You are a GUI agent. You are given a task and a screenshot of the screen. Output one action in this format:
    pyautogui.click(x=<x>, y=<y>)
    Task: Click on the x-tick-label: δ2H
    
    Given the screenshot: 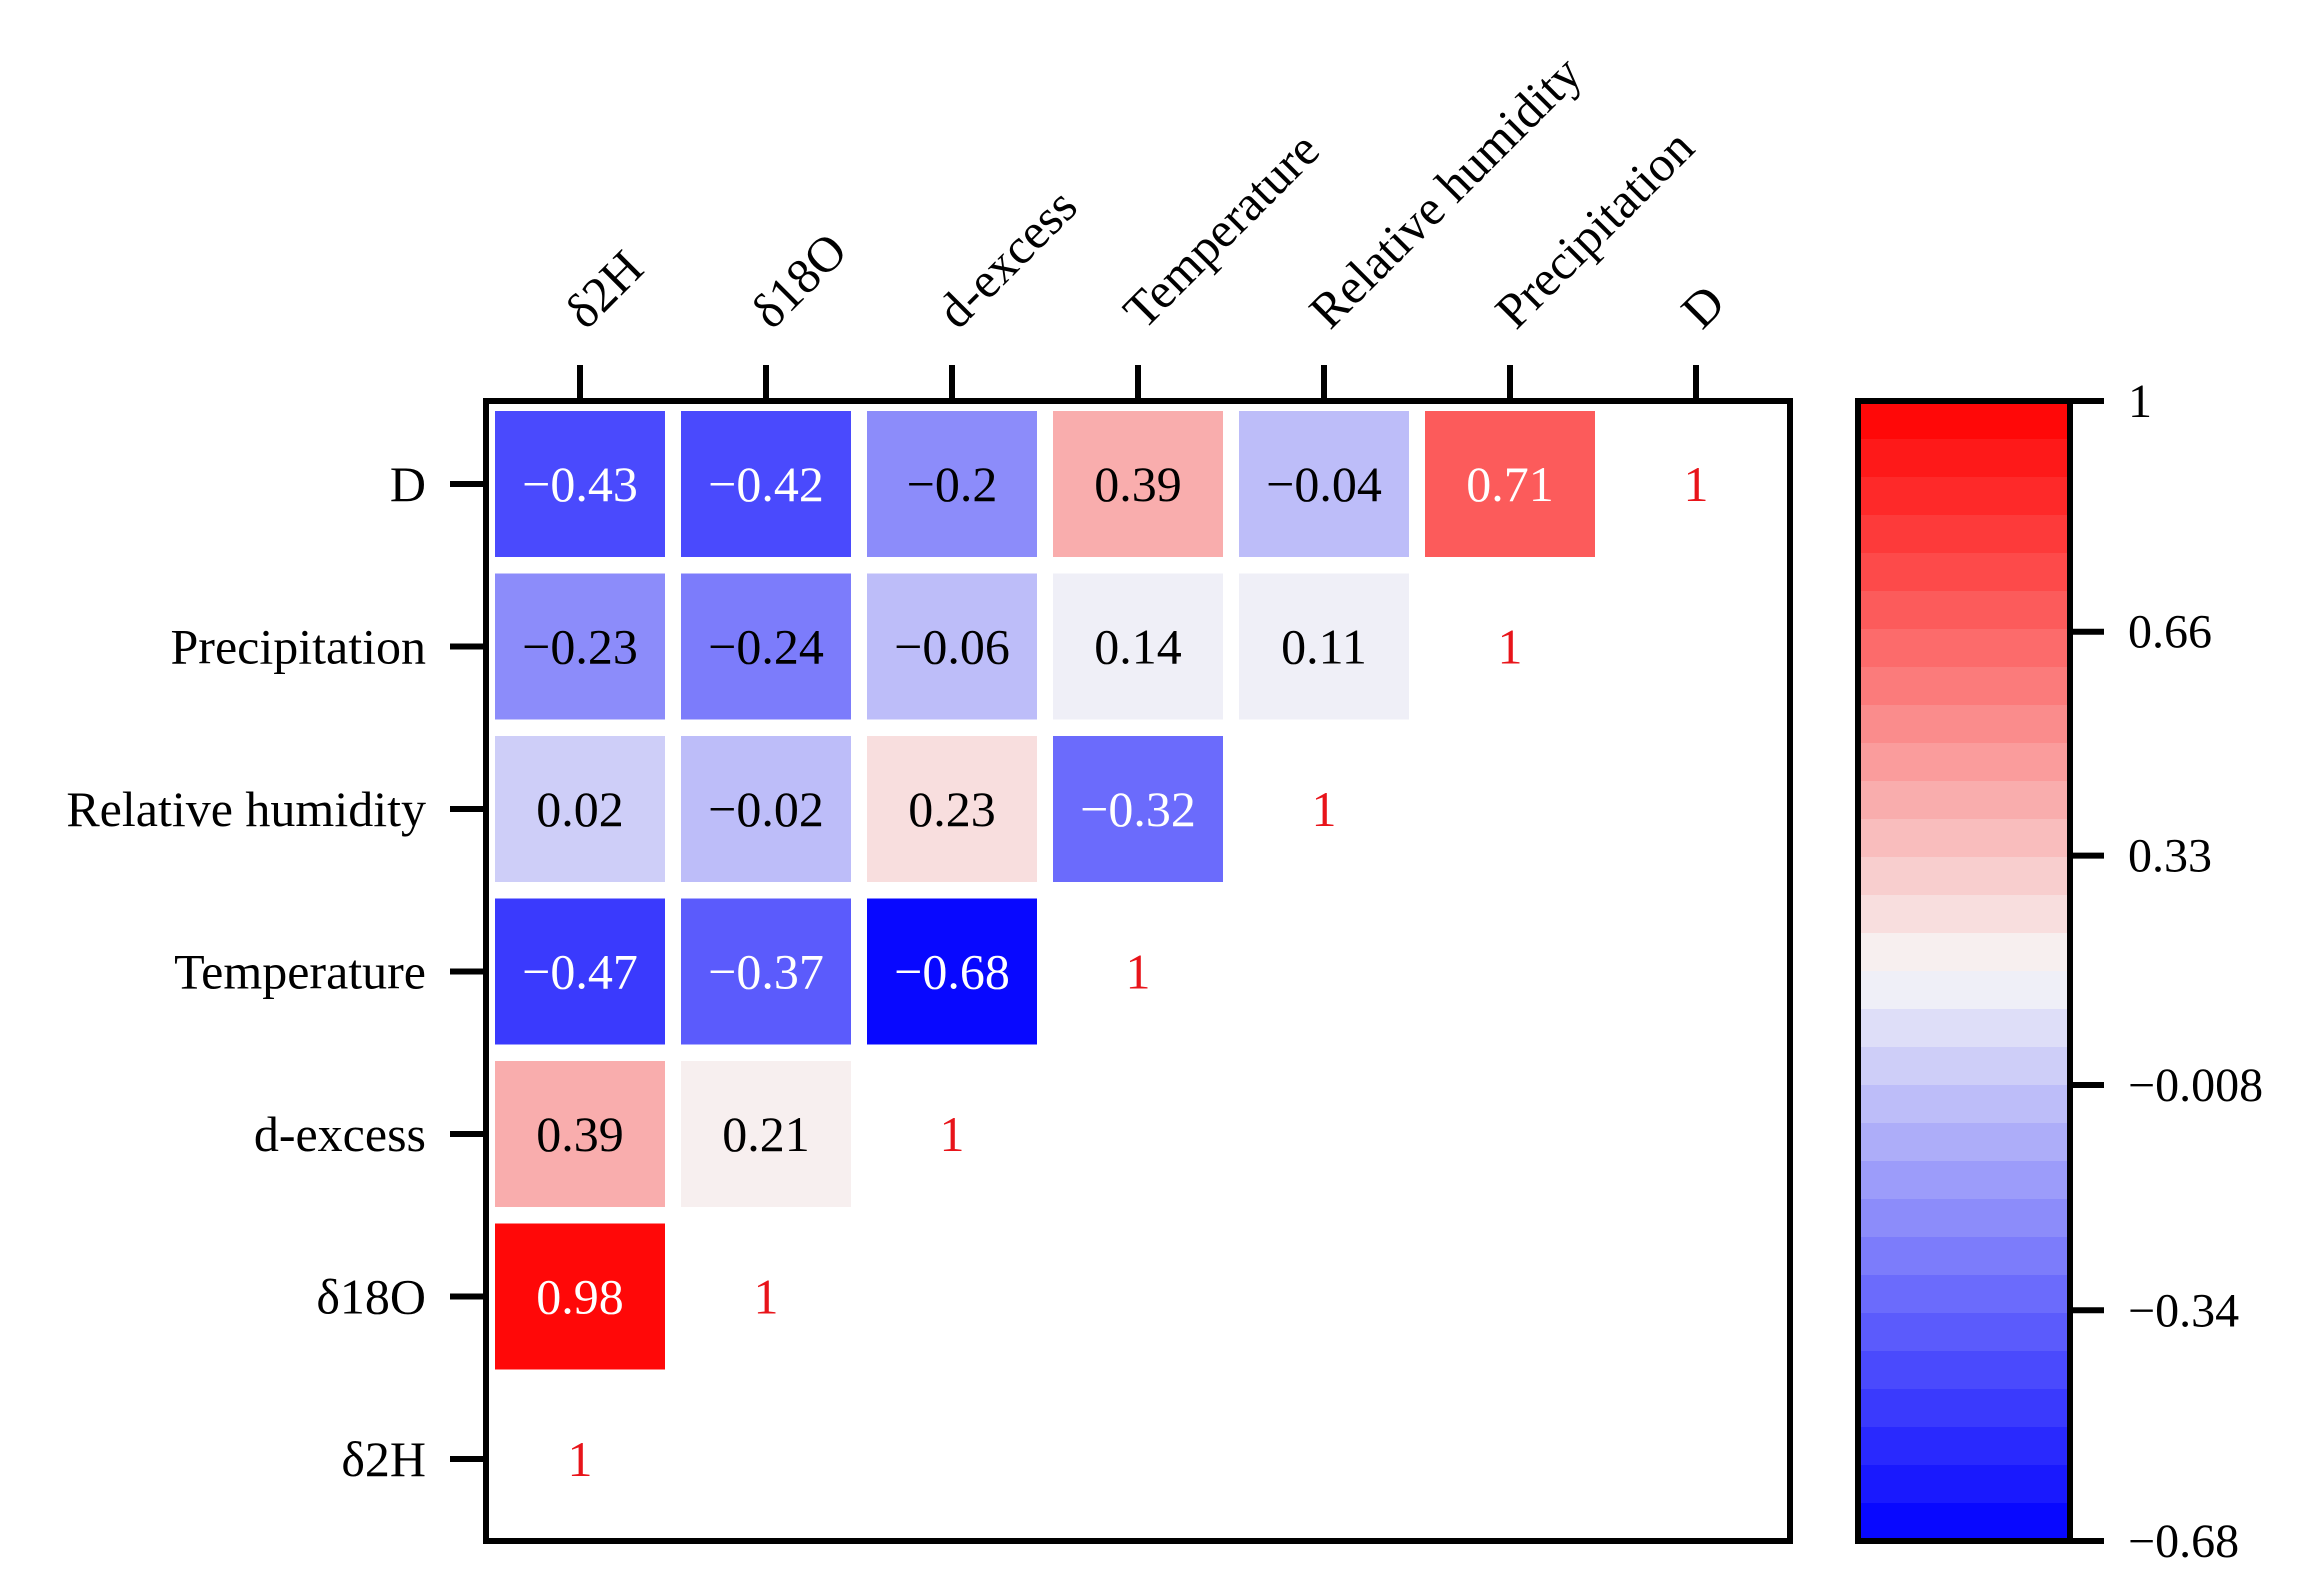 What is the action you would take?
    pyautogui.click(x=603, y=288)
    